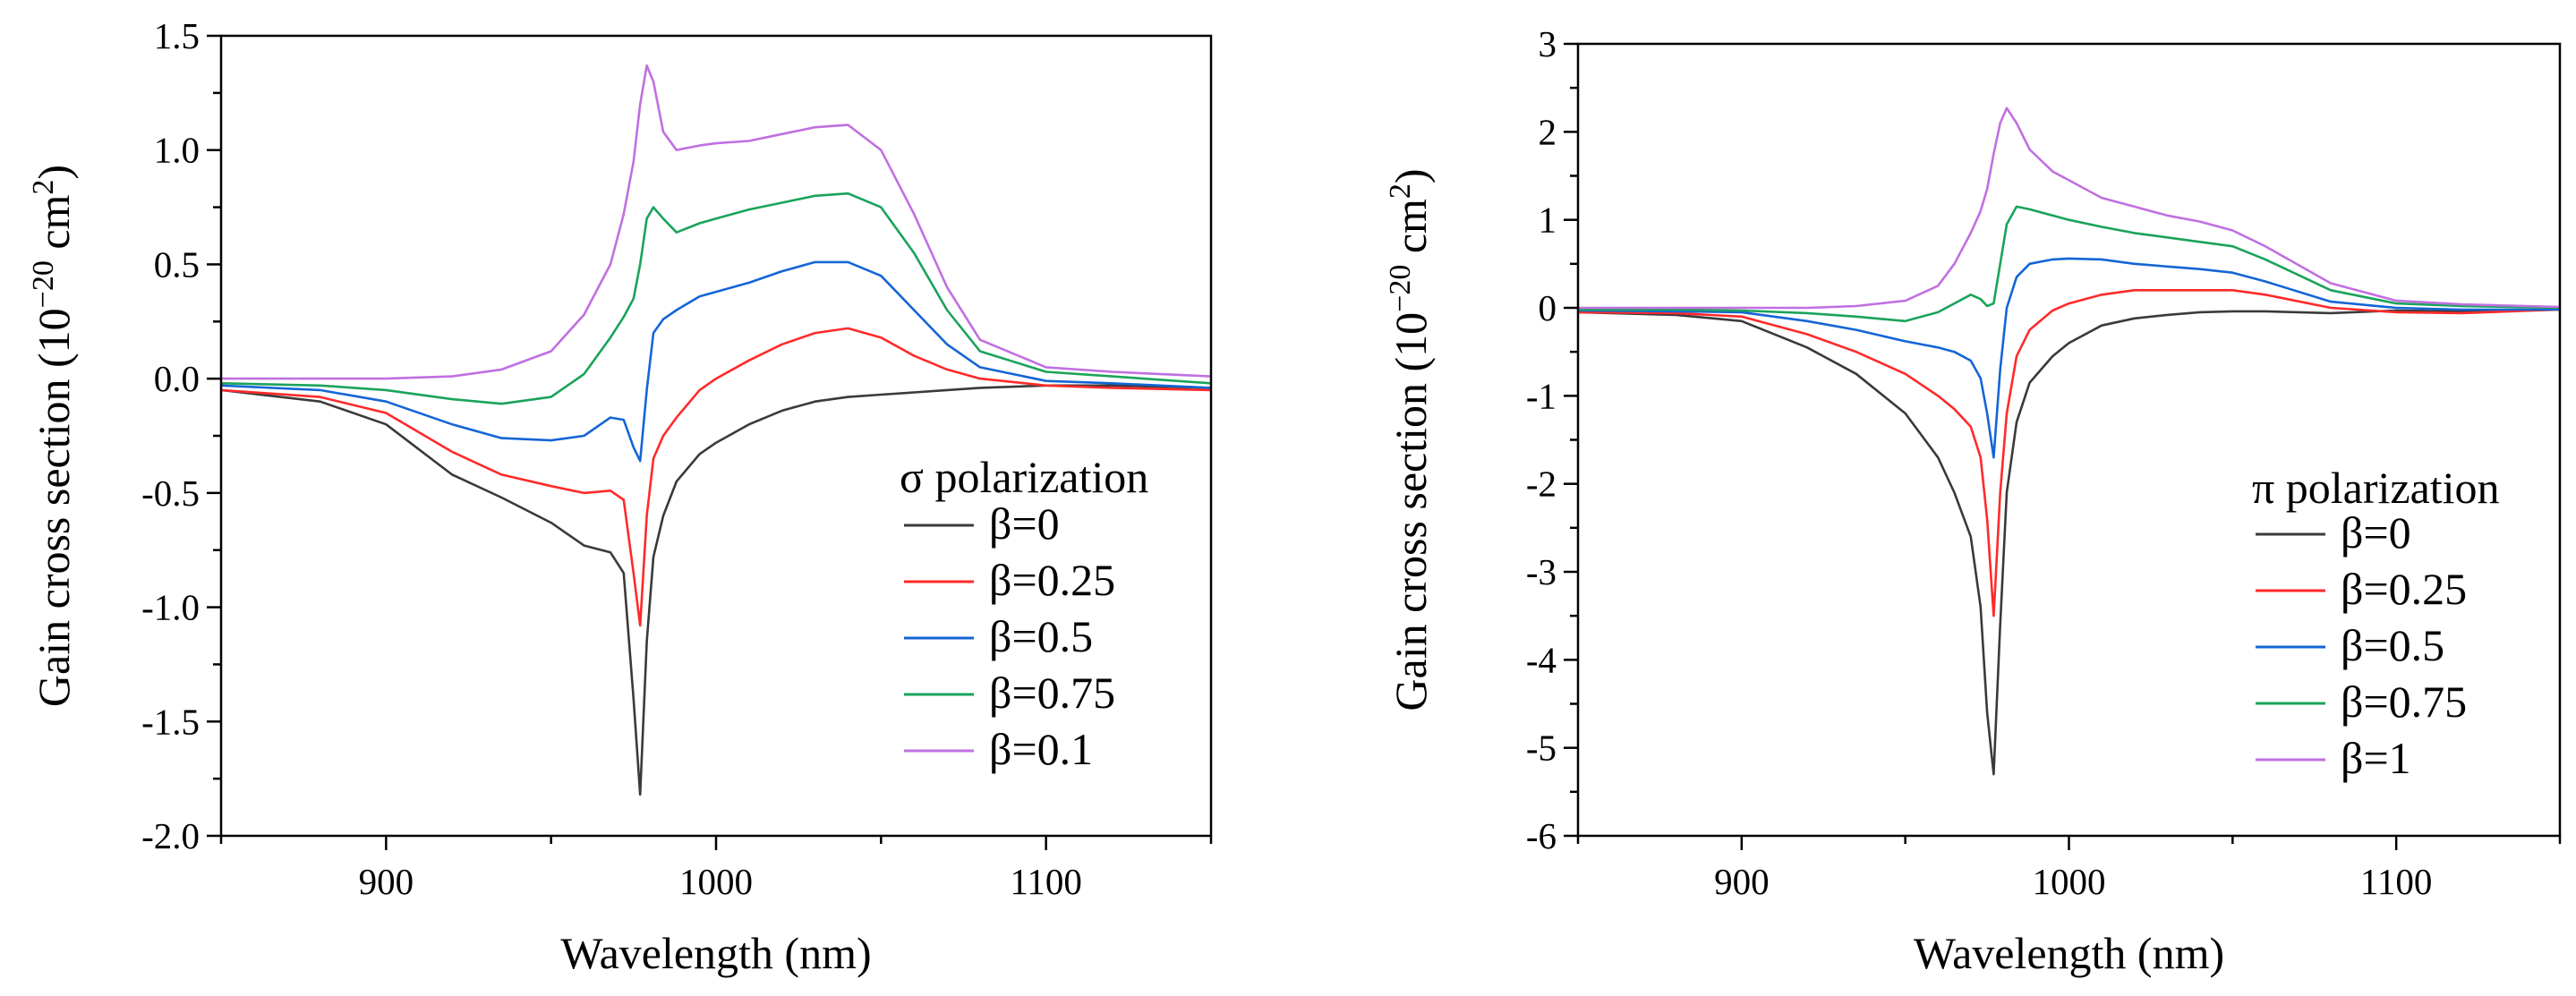  I want to click on y-tick-label: 1.0, so click(177, 150).